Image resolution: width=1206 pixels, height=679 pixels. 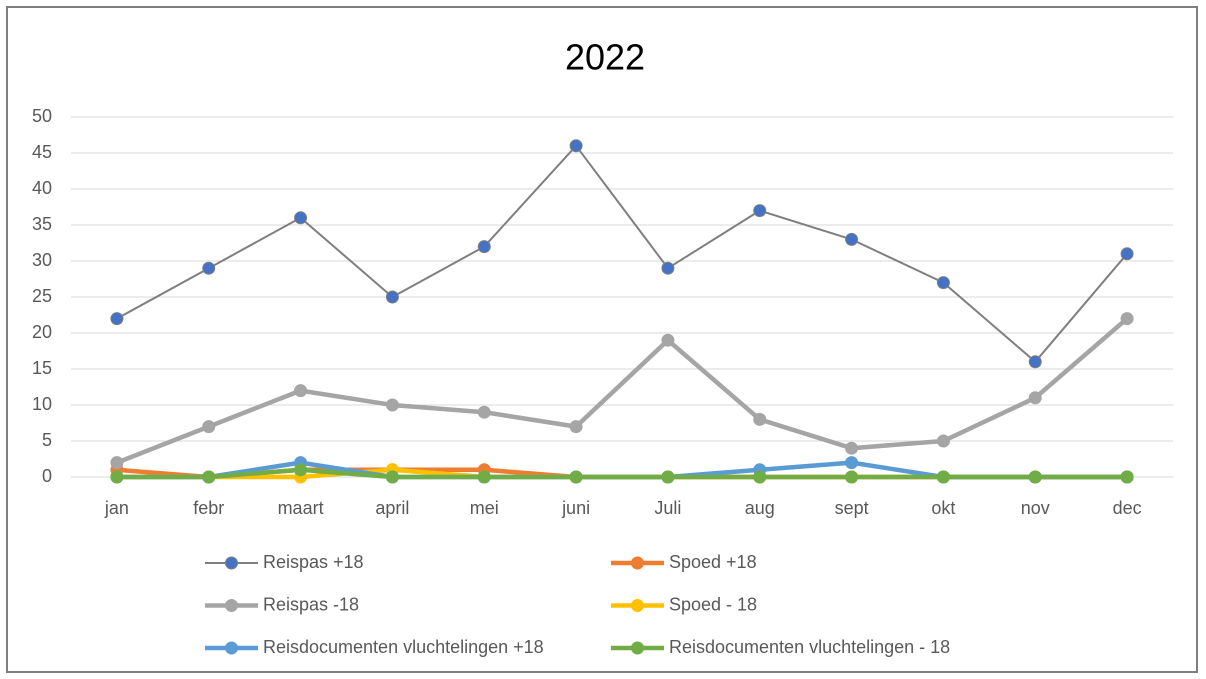 What do you see at coordinates (713, 604) in the screenshot?
I see `legend-label: Spoed - 18` at bounding box center [713, 604].